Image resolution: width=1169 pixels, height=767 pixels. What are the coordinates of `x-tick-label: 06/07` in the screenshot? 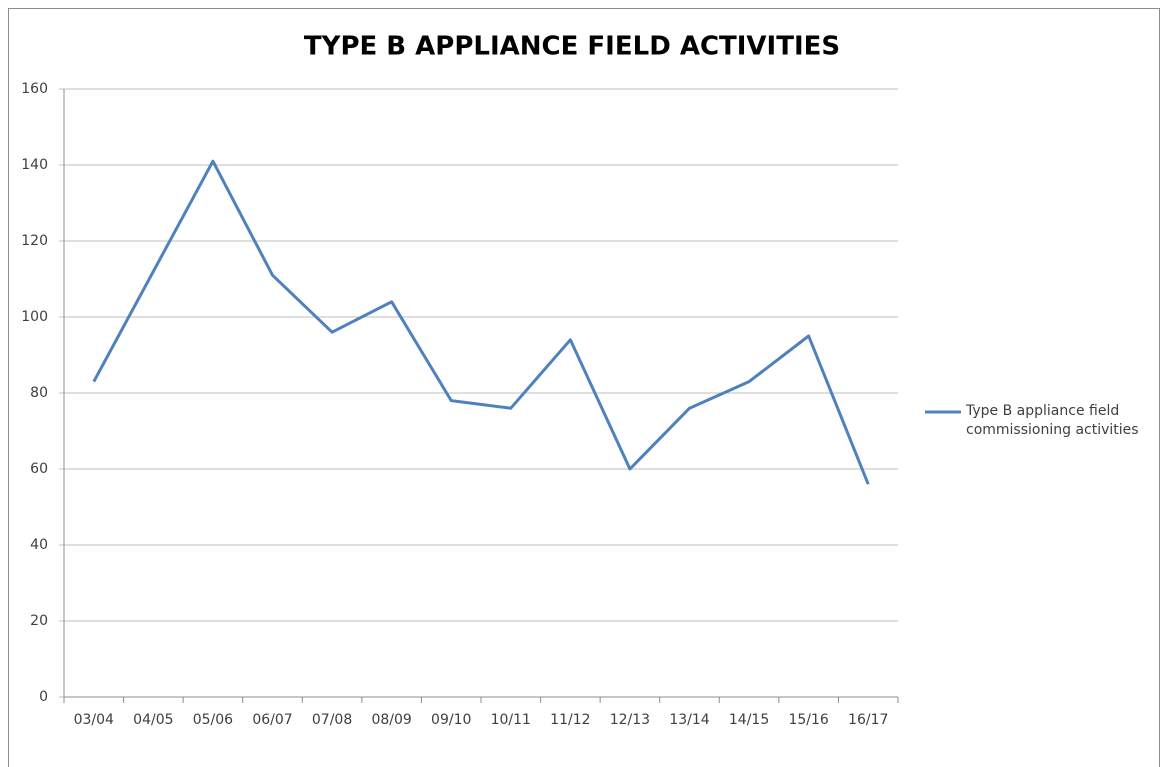 It's located at (272, 720).